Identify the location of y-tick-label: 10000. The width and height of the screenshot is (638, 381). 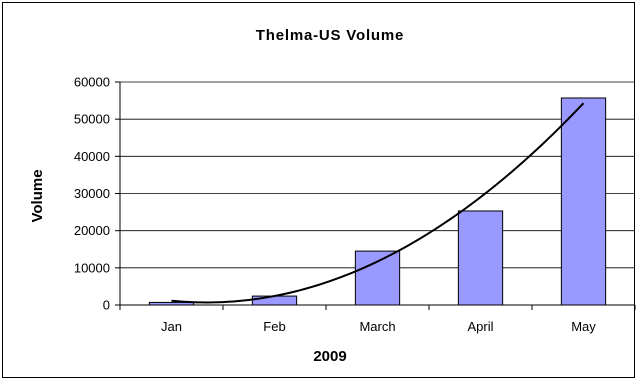
(92, 267).